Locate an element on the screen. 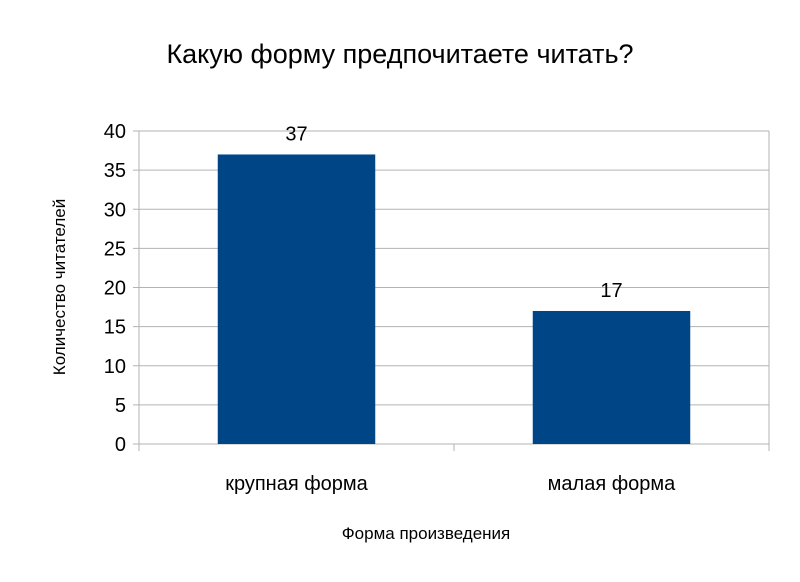  y-axis-ticks: 0 5 10 15 20 25 30 35 40 is located at coordinates (115, 288).